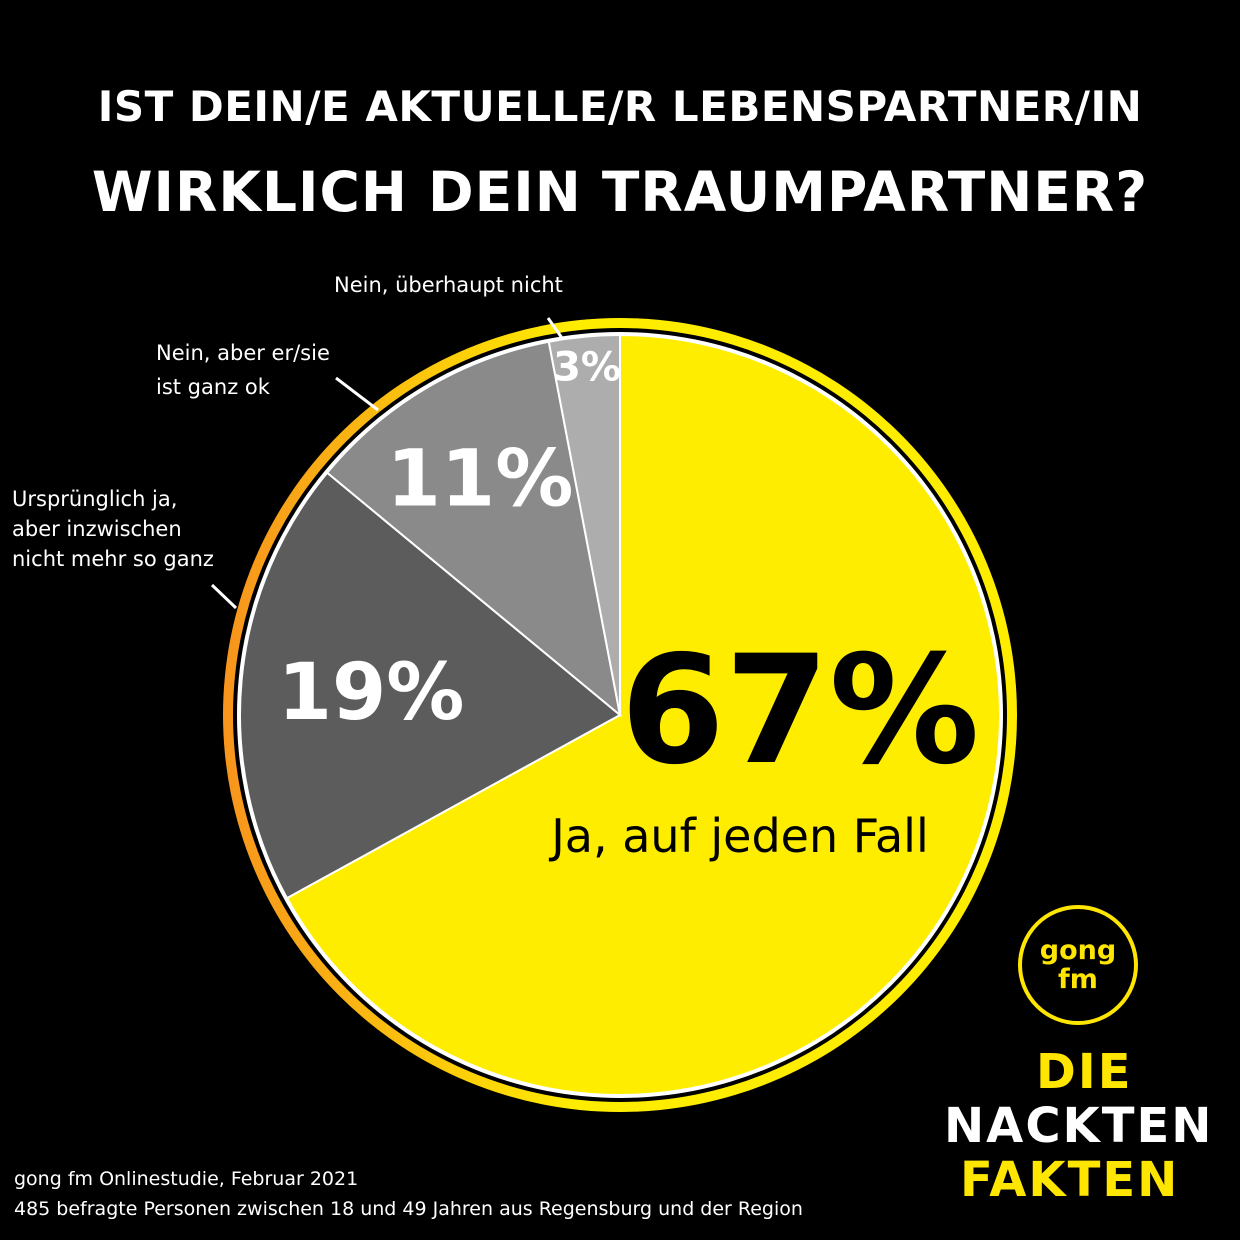 This screenshot has width=1240, height=1240. What do you see at coordinates (1079, 1126) in the screenshot?
I see `brand-nackten: NACKTEN` at bounding box center [1079, 1126].